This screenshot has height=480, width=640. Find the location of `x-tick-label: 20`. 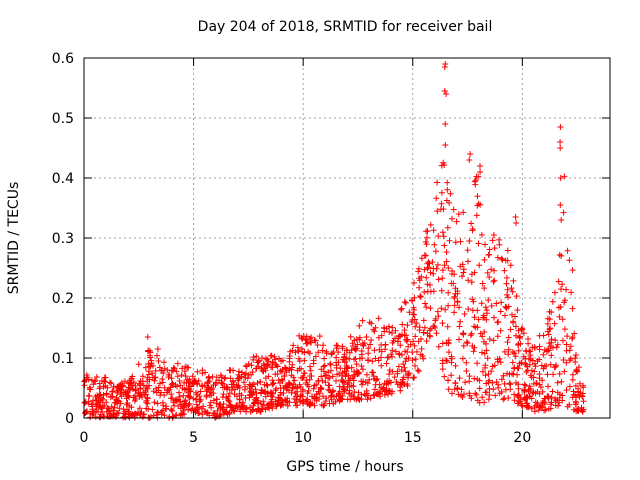

x-tick-label: 20 is located at coordinates (522, 438).